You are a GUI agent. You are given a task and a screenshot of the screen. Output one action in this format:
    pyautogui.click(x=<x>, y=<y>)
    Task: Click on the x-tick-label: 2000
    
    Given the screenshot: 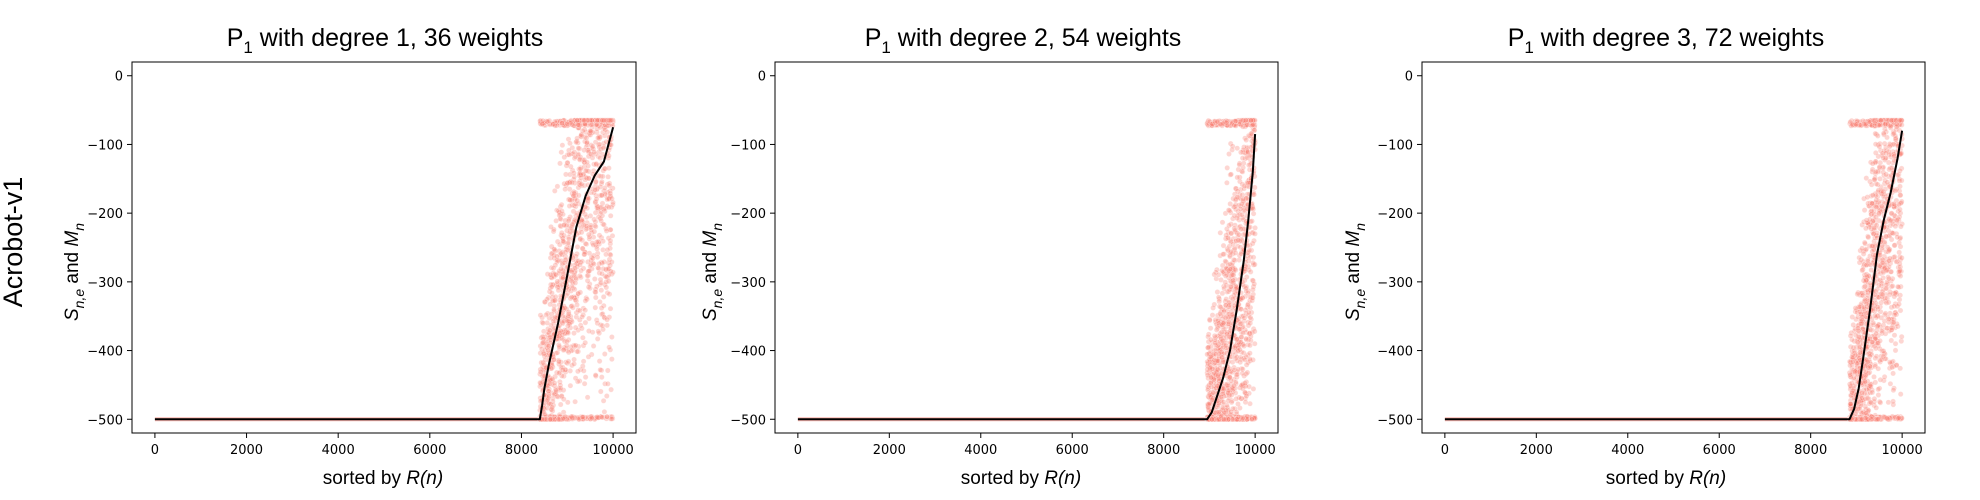 What is the action you would take?
    pyautogui.click(x=1536, y=450)
    